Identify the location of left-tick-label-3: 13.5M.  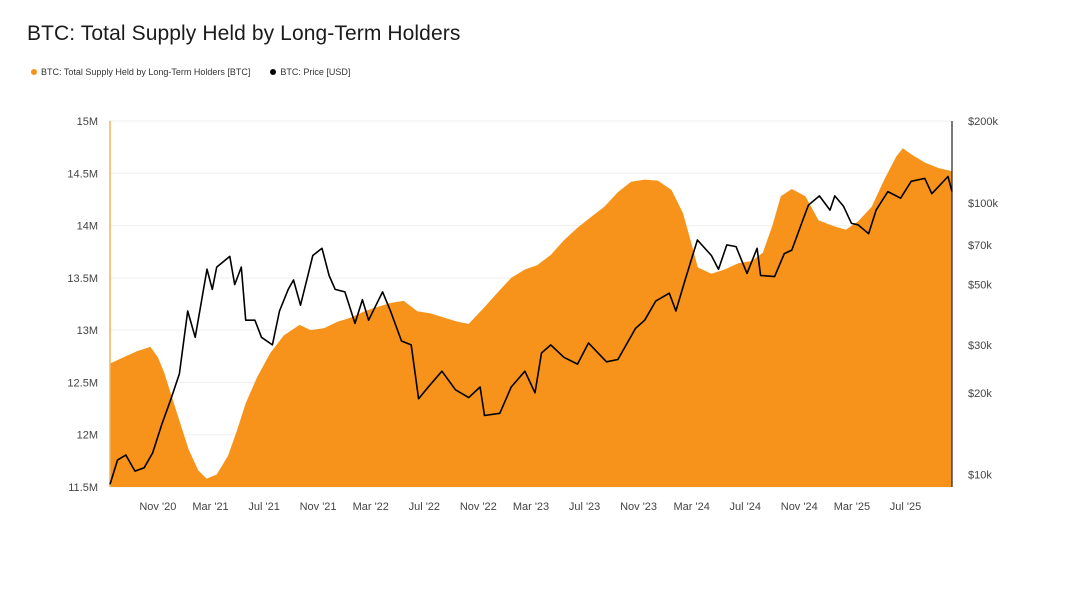
(82, 279).